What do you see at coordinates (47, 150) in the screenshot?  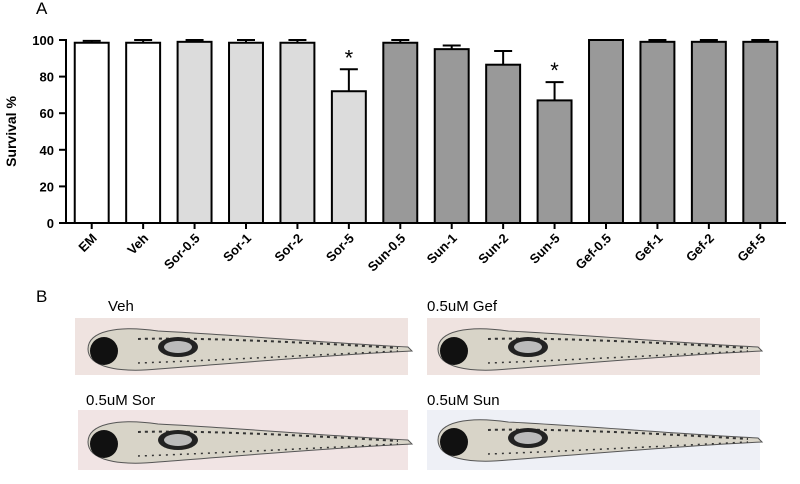 I see `y-tick-label: 40` at bounding box center [47, 150].